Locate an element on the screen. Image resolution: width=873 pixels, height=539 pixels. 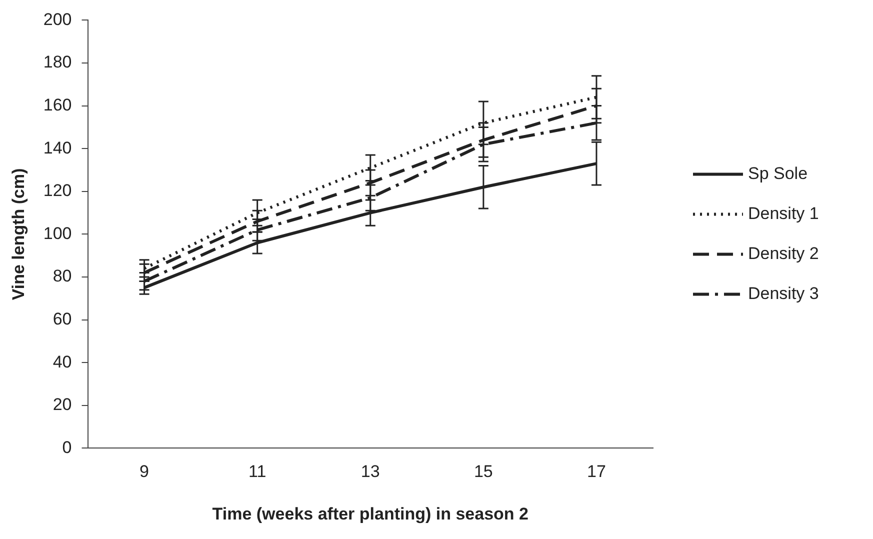
y-tick-label: 120 is located at coordinates (57, 190).